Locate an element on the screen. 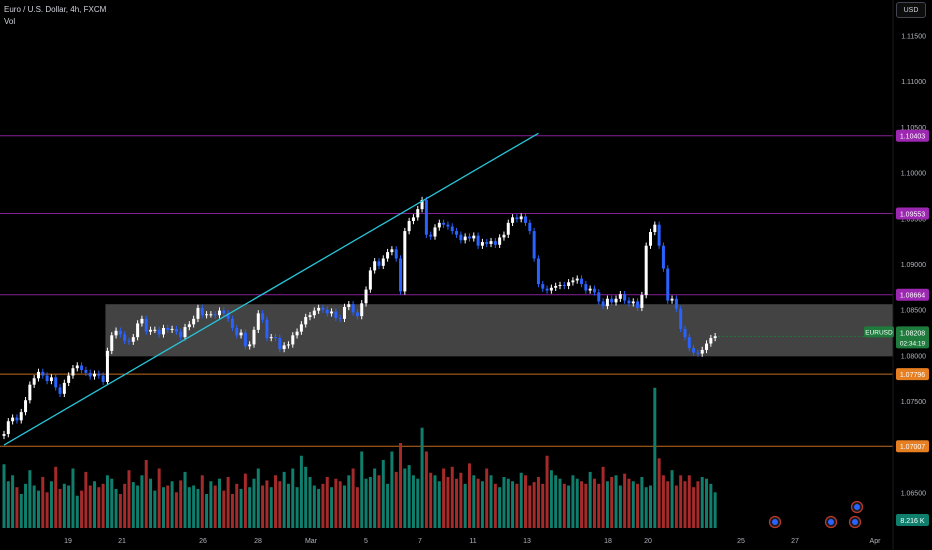  symbol-tag-bg is located at coordinates (879, 332).